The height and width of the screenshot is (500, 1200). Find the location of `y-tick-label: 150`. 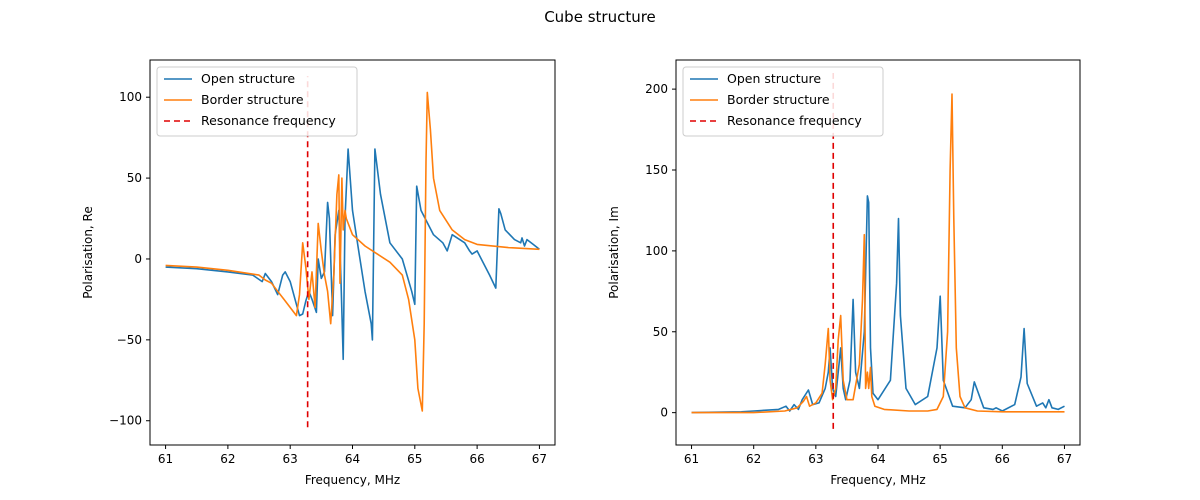

y-tick-label: 150 is located at coordinates (656, 170).